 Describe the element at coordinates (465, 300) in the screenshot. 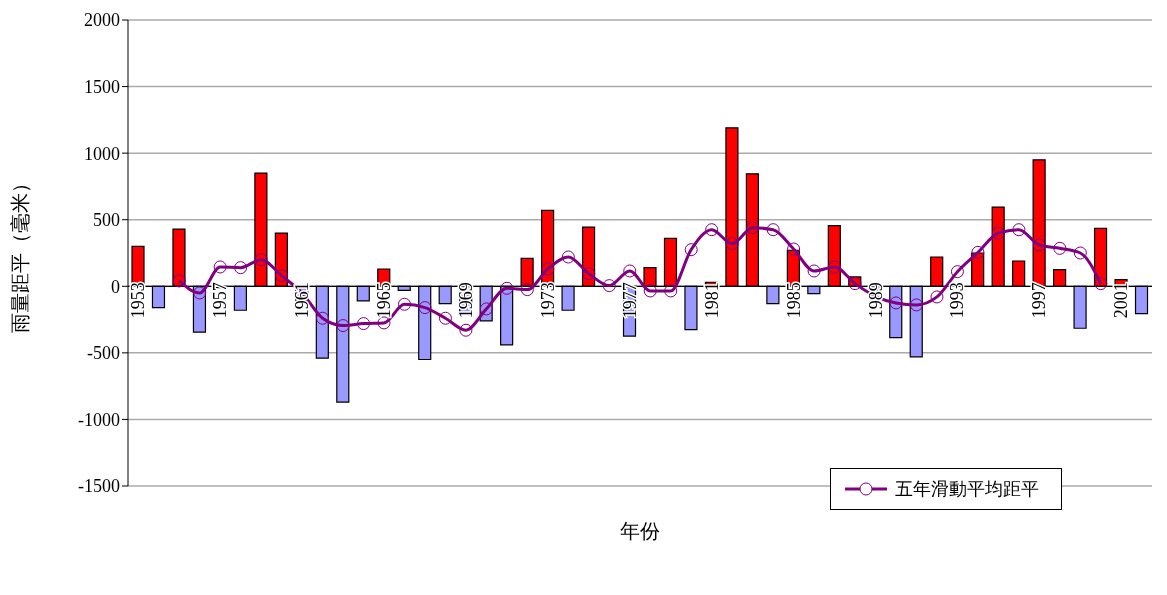

I see `x-tick-label: 1969` at that location.